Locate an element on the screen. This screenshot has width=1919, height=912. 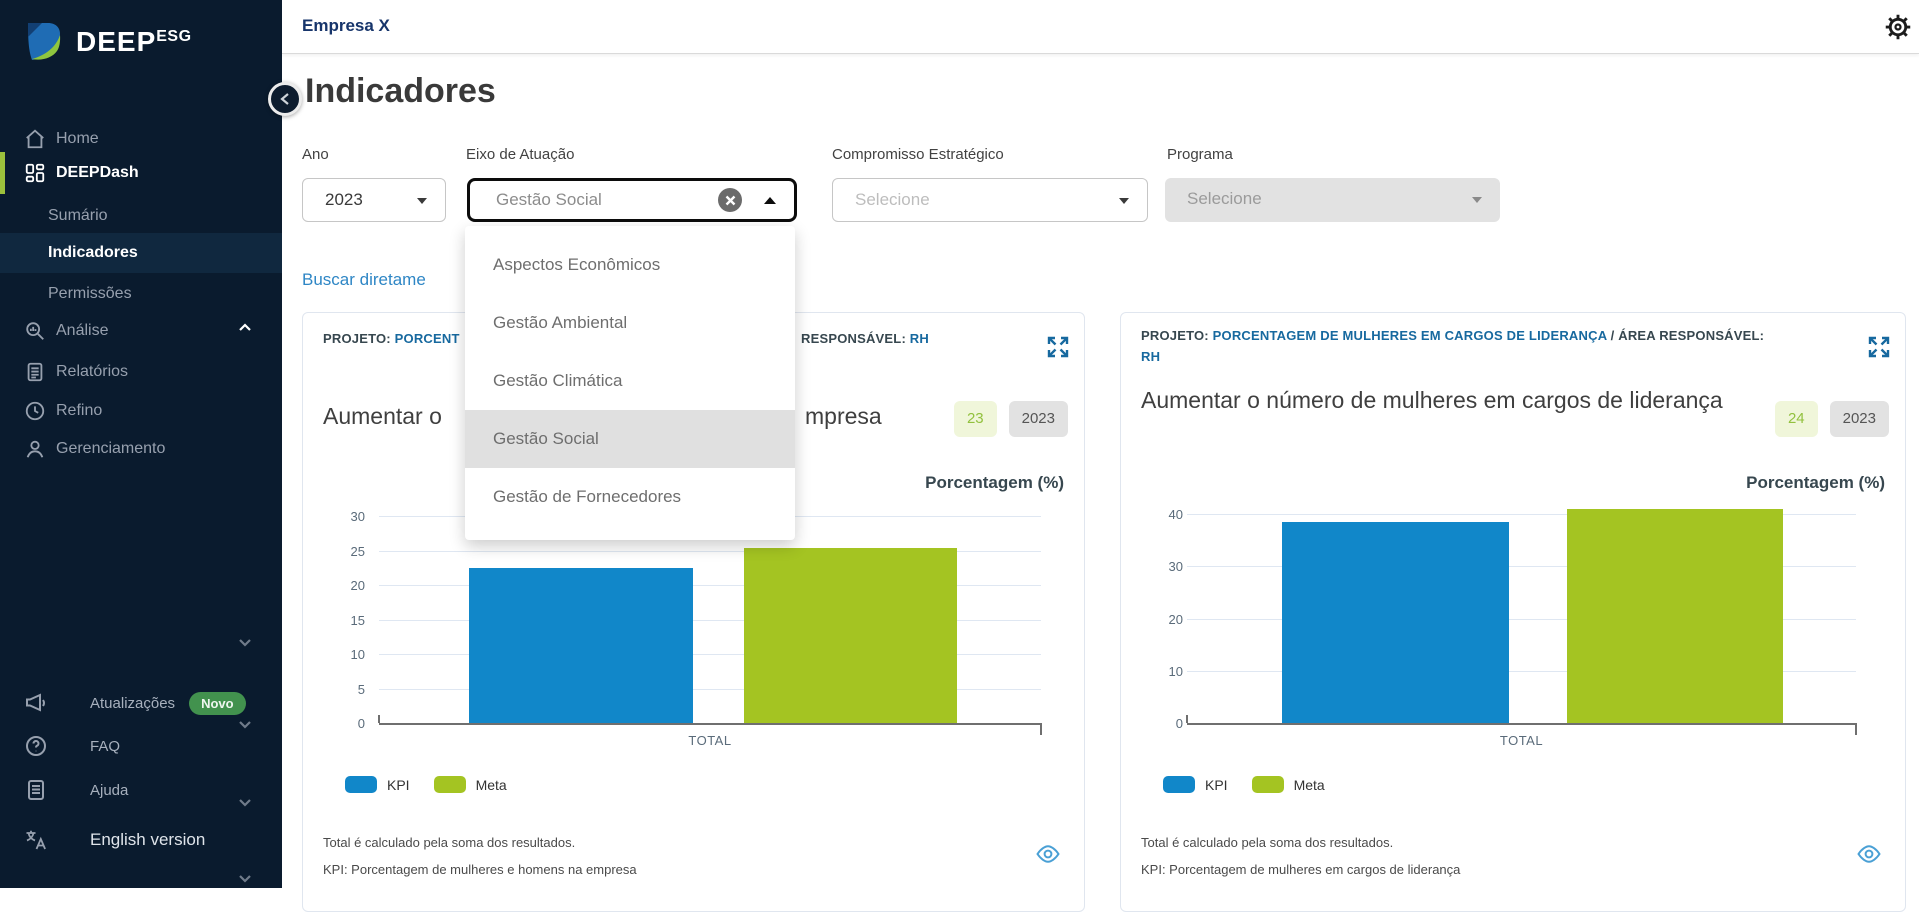
company-name: Empresa X is located at coordinates (346, 25).